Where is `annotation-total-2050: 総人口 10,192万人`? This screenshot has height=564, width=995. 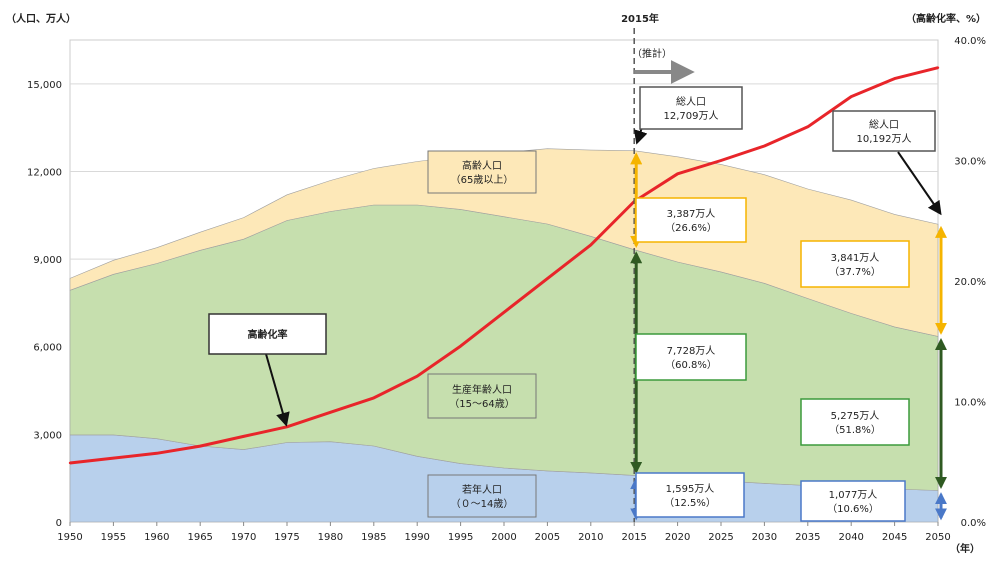 annotation-total-2050: 総人口 10,192万人 is located at coordinates (884, 131).